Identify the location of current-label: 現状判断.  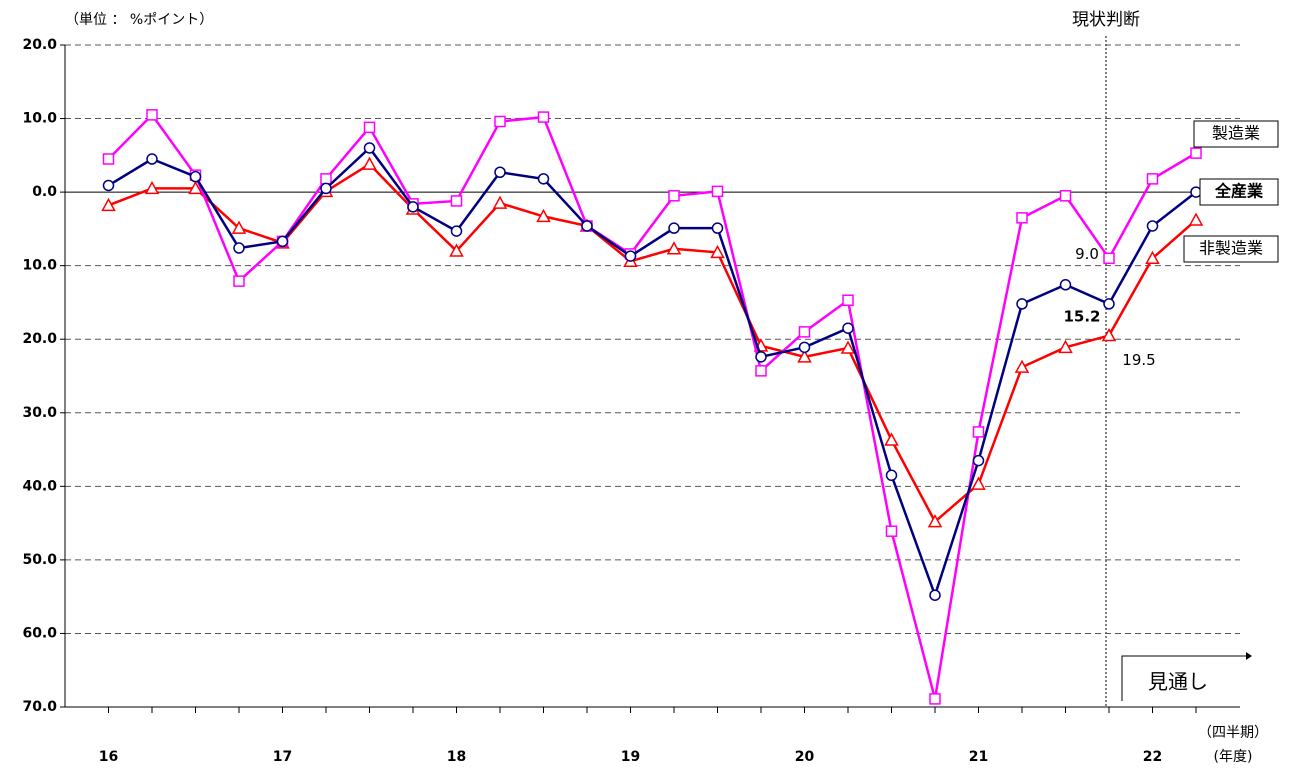
(1106, 20).